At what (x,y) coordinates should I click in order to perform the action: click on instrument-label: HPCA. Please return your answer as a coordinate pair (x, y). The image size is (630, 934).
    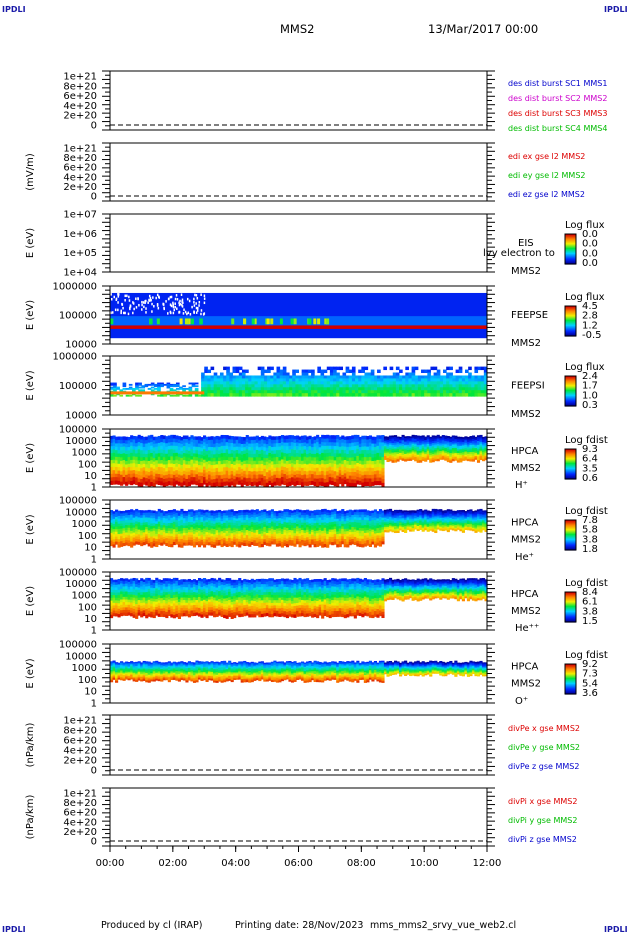
    Looking at the image, I should click on (525, 451).